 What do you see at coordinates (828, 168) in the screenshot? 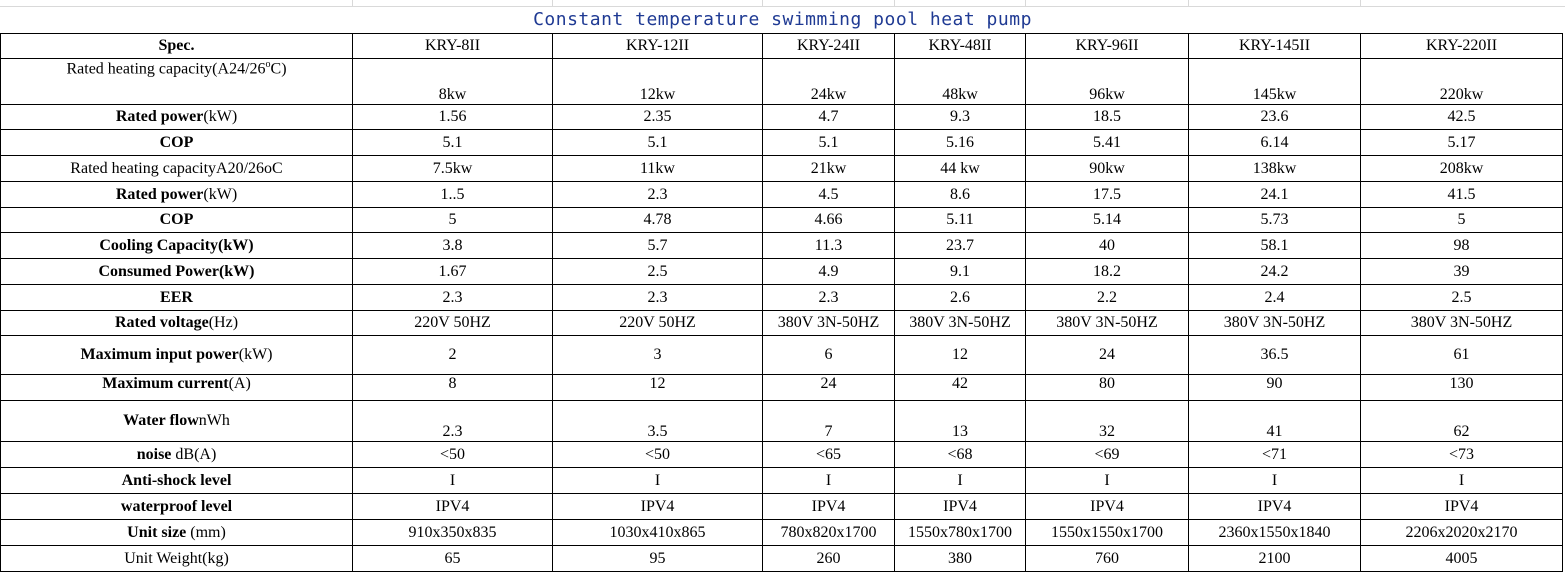
I see `value-cell: 21kw` at bounding box center [828, 168].